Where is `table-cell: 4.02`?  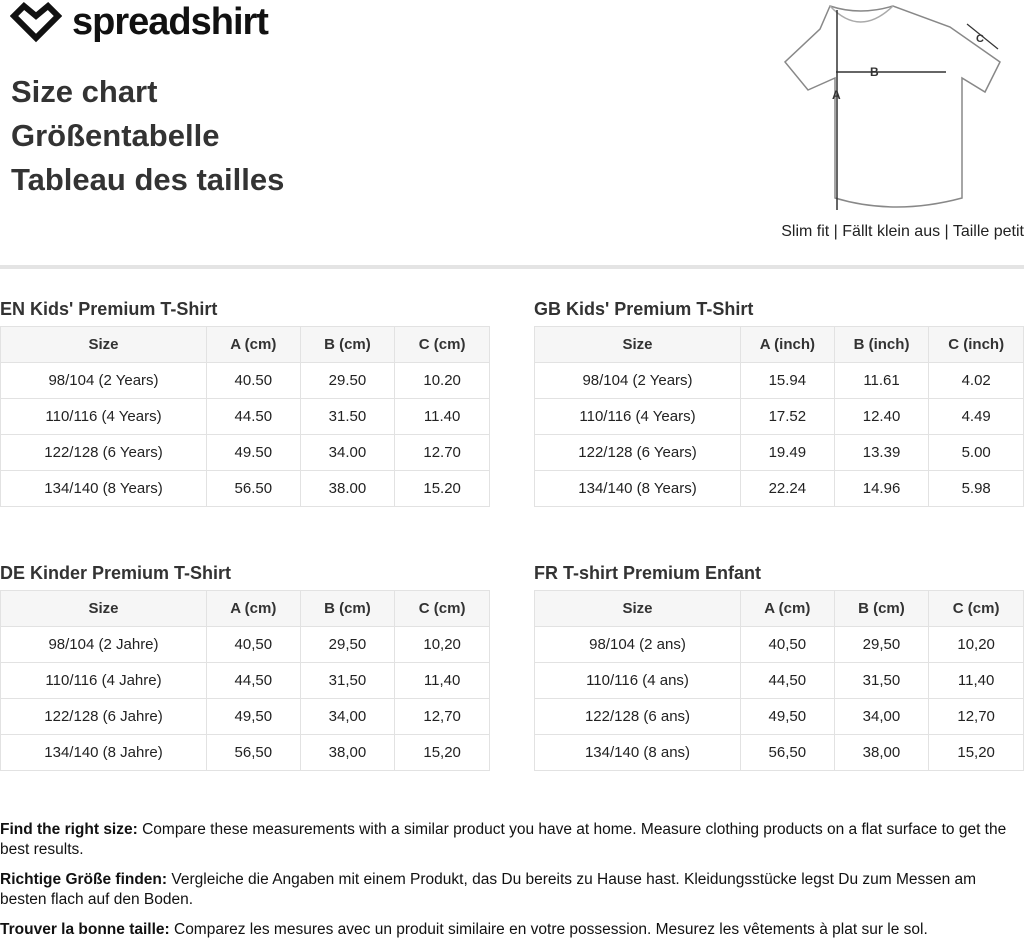
table-cell: 4.02 is located at coordinates (976, 380).